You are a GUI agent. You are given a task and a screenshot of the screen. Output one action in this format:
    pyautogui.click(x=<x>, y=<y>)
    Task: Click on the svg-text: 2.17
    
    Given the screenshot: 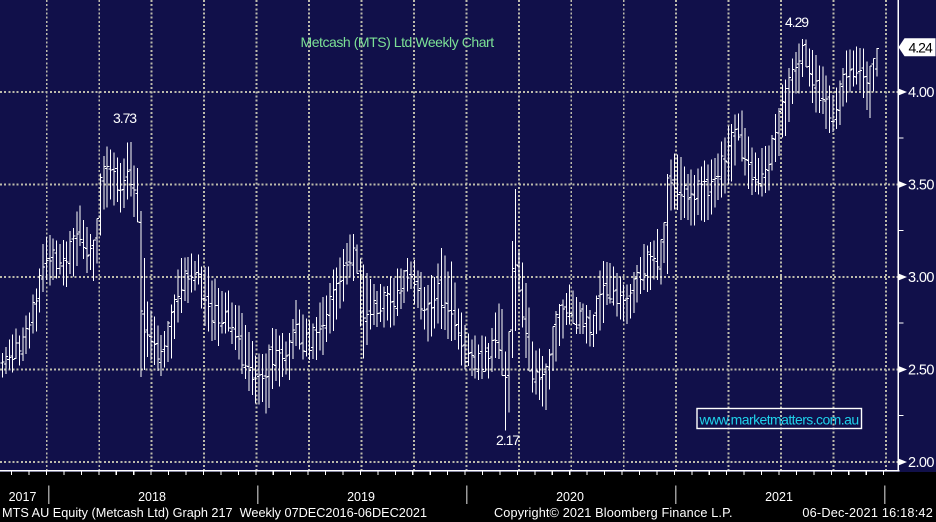 What is the action you would take?
    pyautogui.click(x=508, y=440)
    